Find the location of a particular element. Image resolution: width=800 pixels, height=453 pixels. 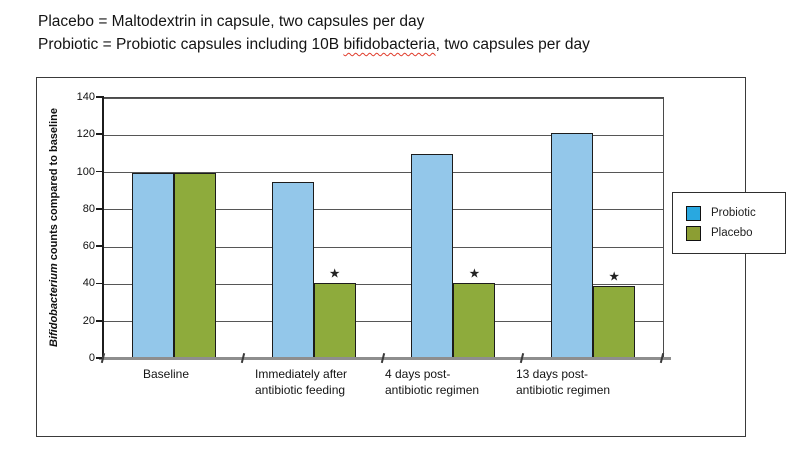

y-tick-label-40: 40 is located at coordinates (88, 283).